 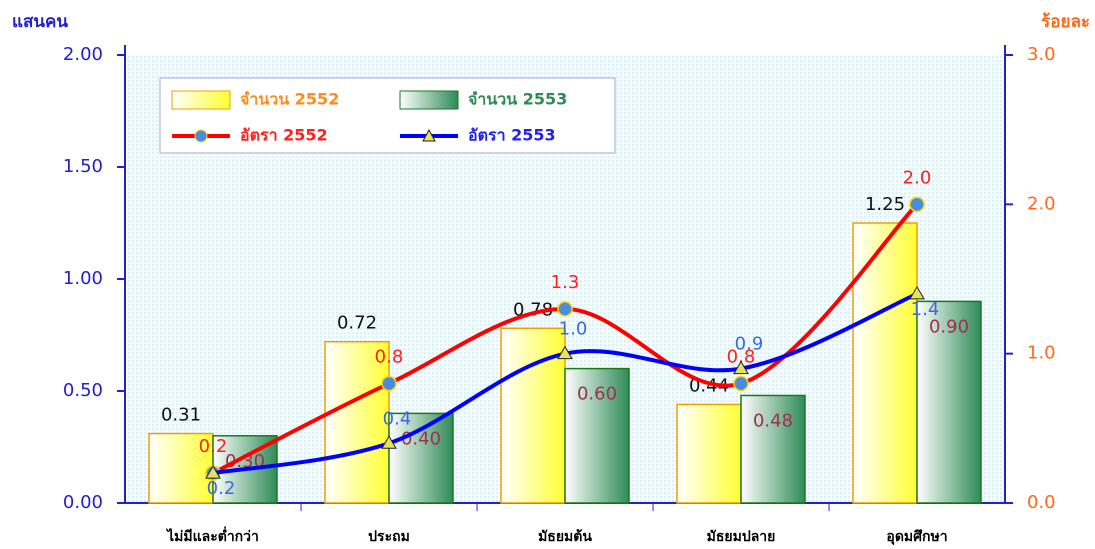 I want to click on data-label: 0.4, so click(x=397, y=418).